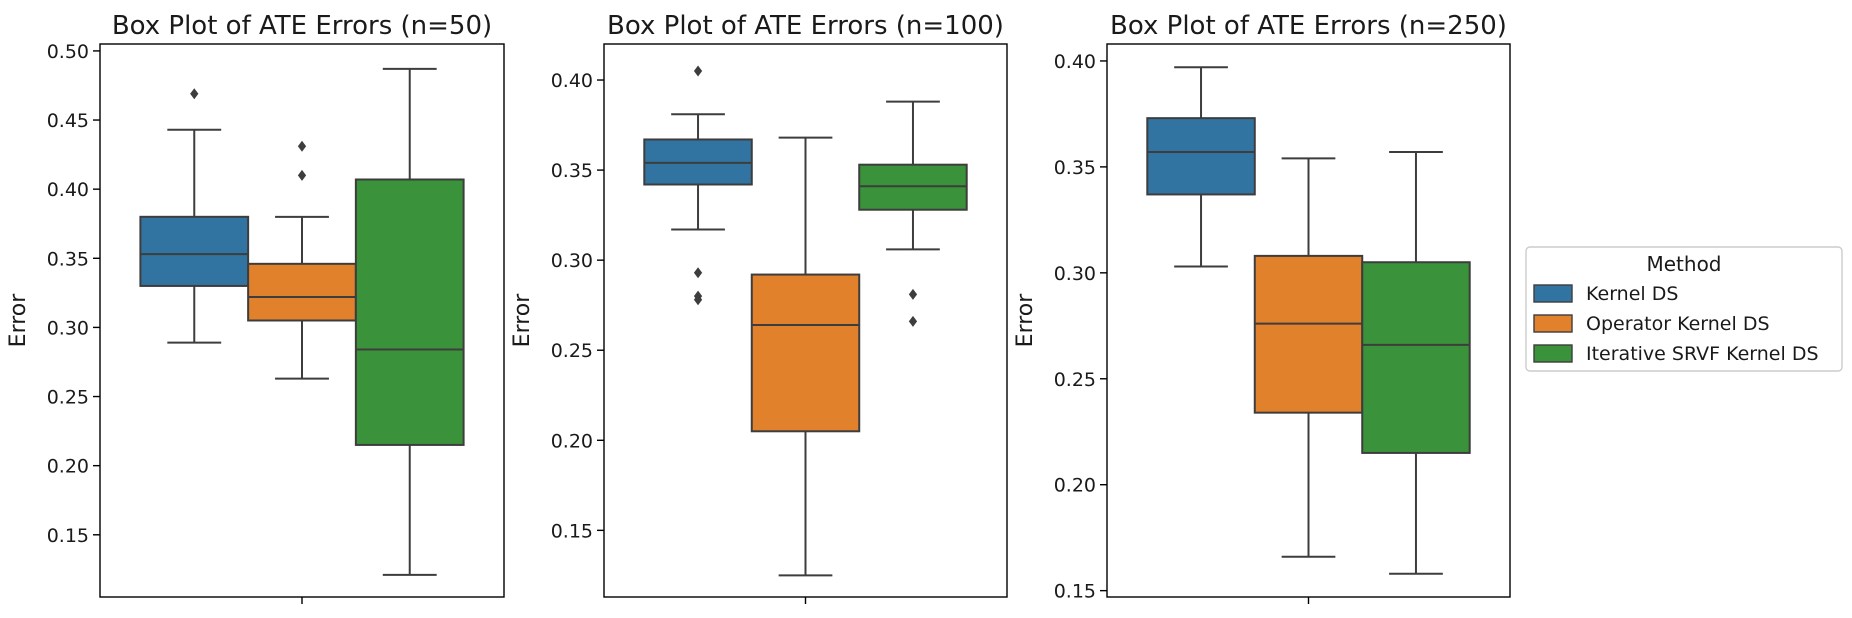 This screenshot has width=1852, height=618. What do you see at coordinates (1678, 324) in the screenshot?
I see `legend-label: Operator Kernel DS` at bounding box center [1678, 324].